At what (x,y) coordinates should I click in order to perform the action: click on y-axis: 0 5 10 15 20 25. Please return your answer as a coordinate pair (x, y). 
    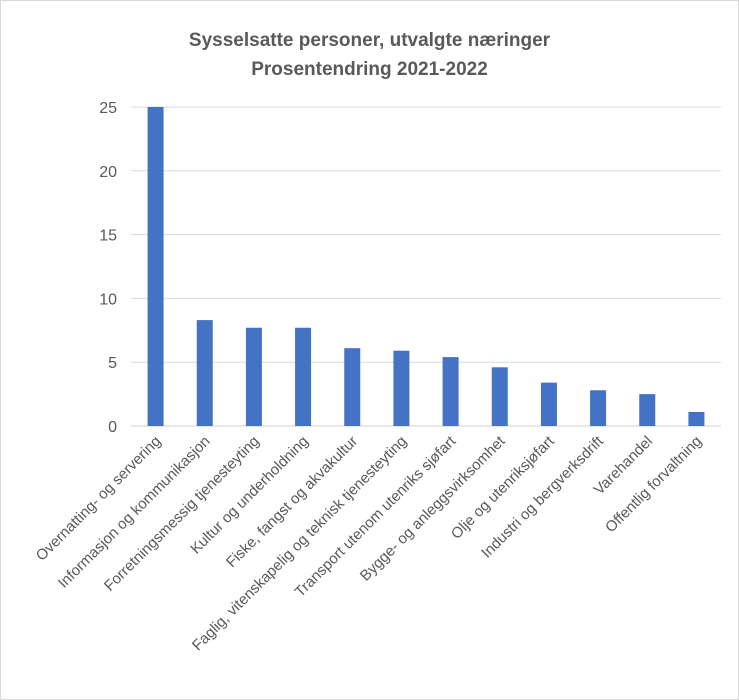
    Looking at the image, I should click on (108, 268).